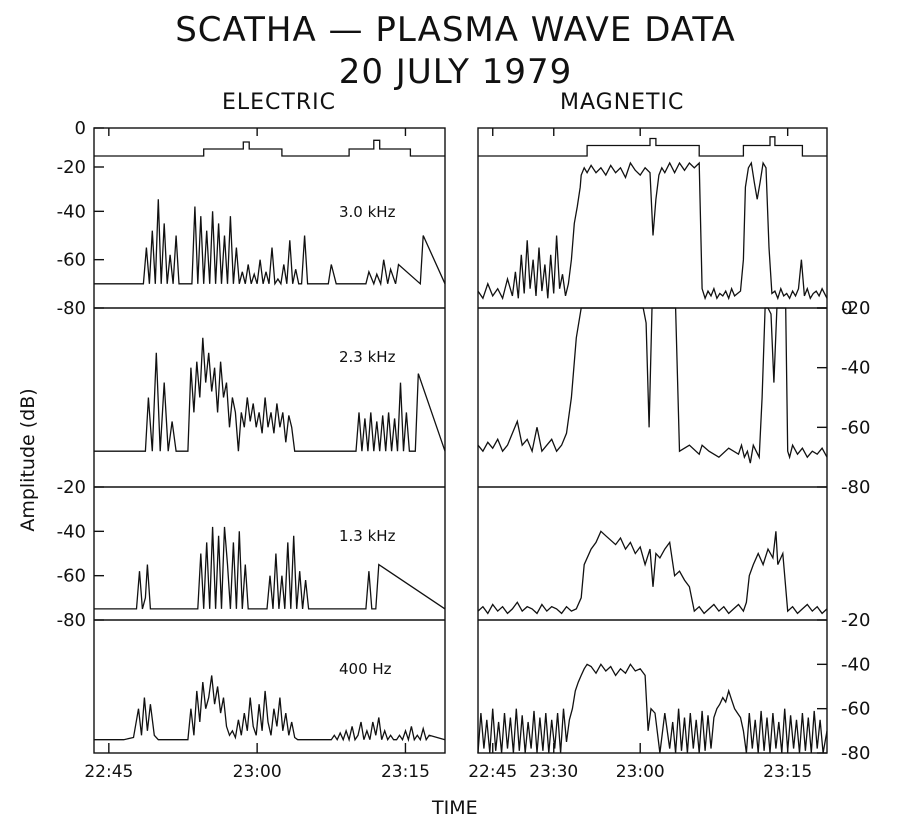 Image resolution: width=911 pixels, height=829 pixels. What do you see at coordinates (365, 669) in the screenshot?
I see `panel-label: 400 Hz` at bounding box center [365, 669].